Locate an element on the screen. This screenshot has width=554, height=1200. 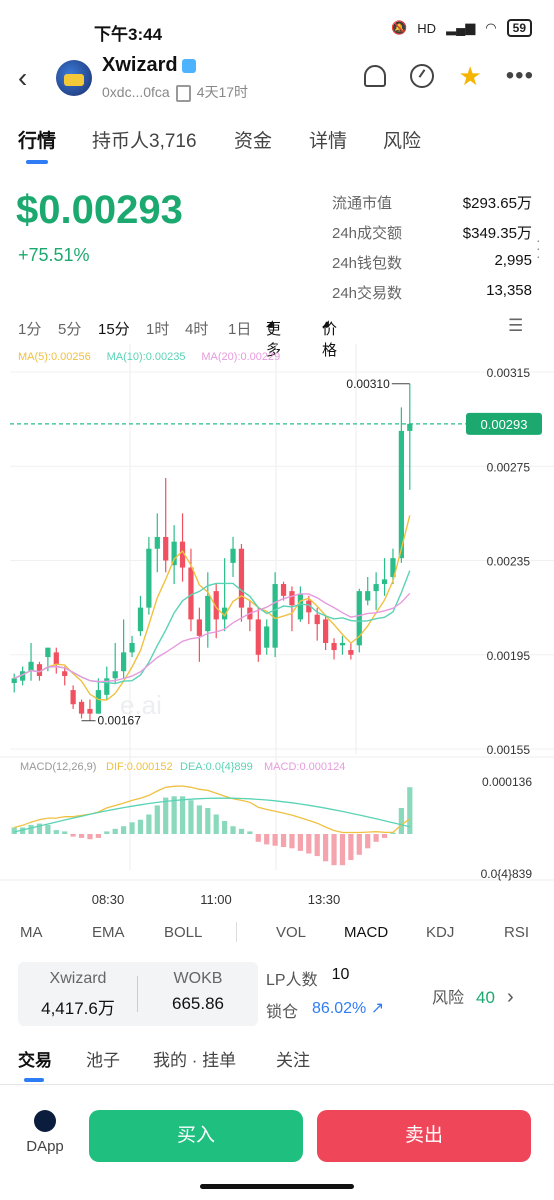
interval-1h: 1时 is located at coordinates (158, 329).